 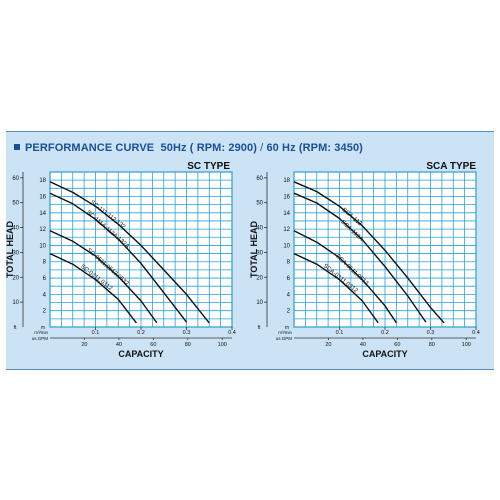 I want to click on sca-m-tick-label: 12, so click(x=286, y=230).